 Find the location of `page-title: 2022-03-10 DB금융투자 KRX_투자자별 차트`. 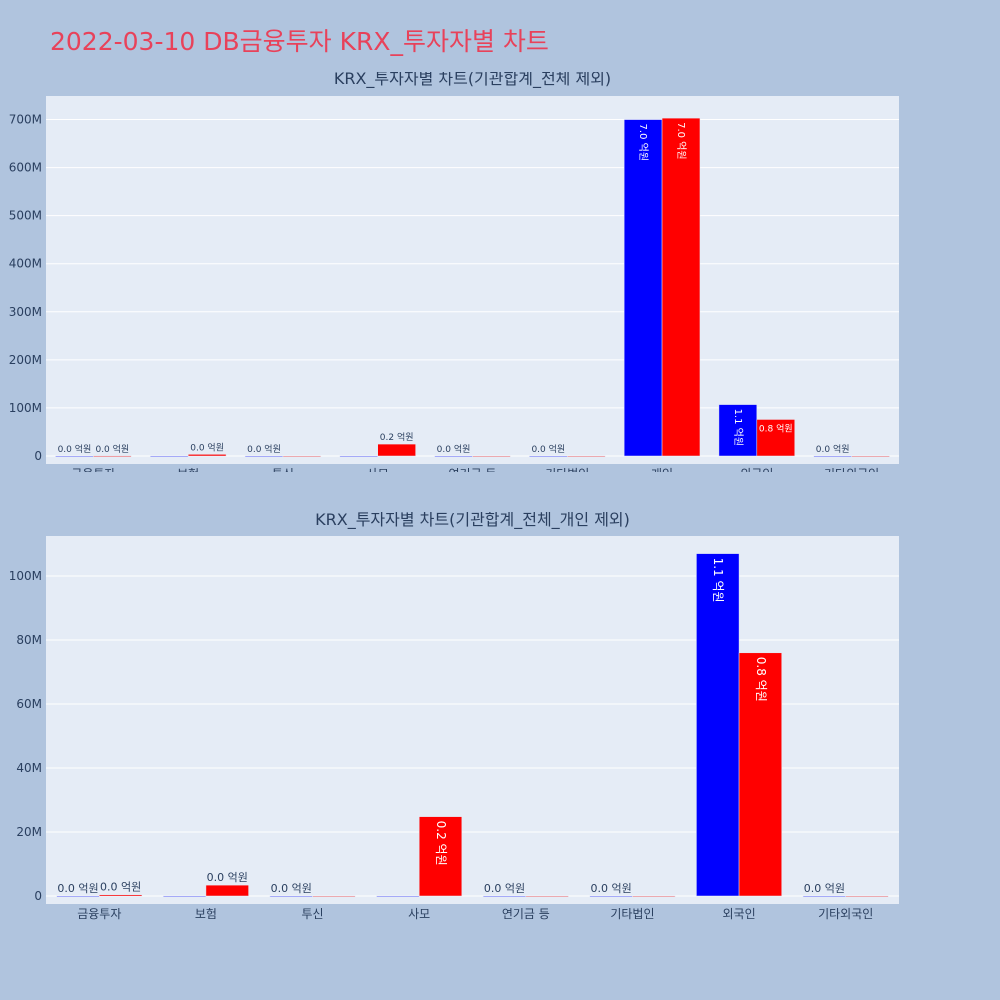

page-title: 2022-03-10 DB금융투자 KRX_투자자별 차트 is located at coordinates (299, 41).